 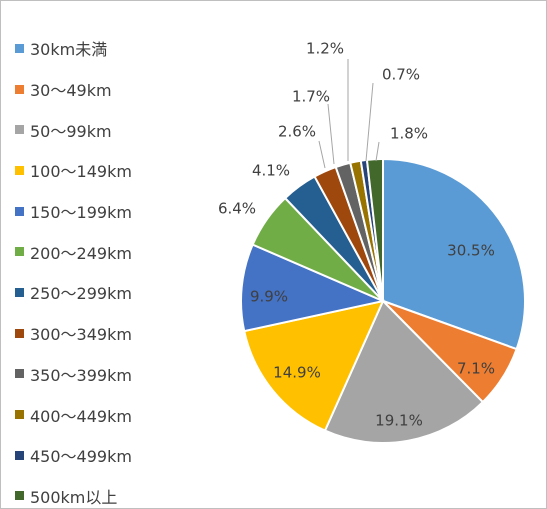 I want to click on legend-label: 350〜399km, so click(x=81, y=375).